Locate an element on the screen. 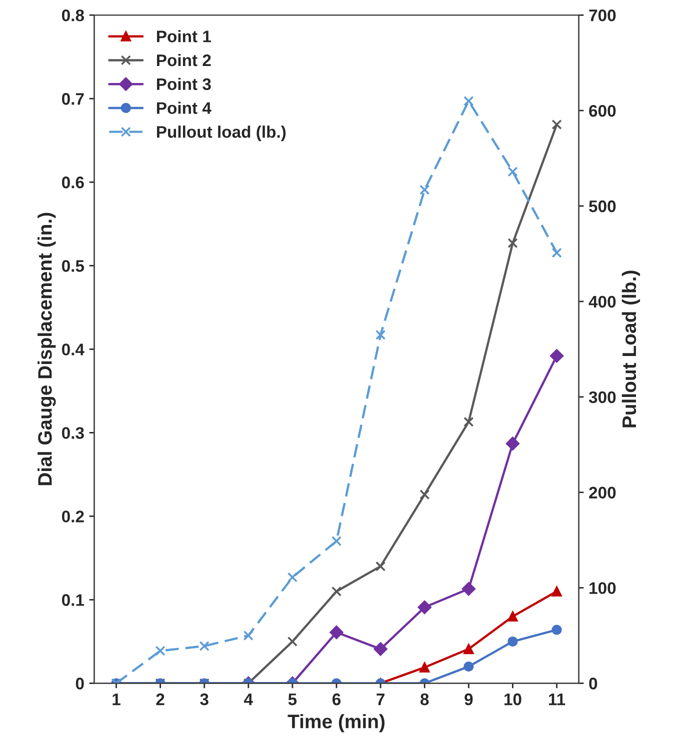  y2-tick-label: 0 is located at coordinates (593, 684).